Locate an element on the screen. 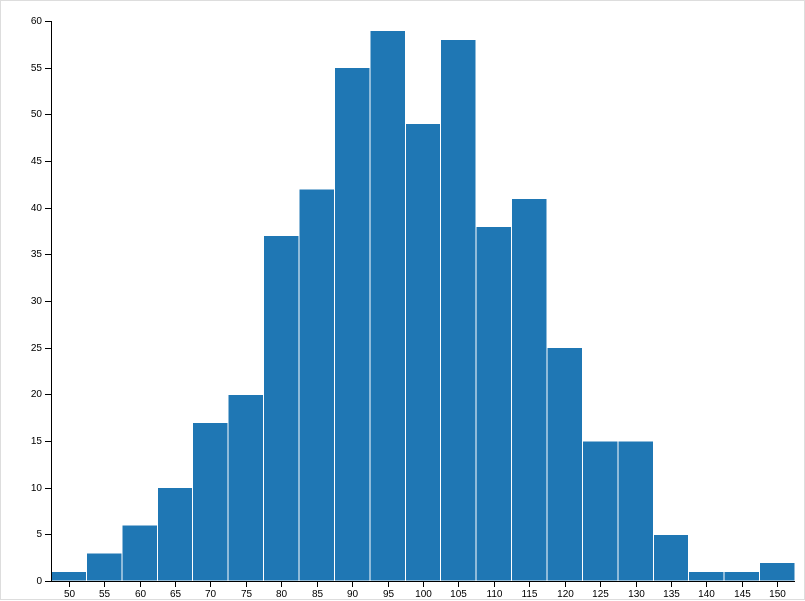 This screenshot has width=805, height=601. x-tick-label-135: 135 is located at coordinates (671, 594).